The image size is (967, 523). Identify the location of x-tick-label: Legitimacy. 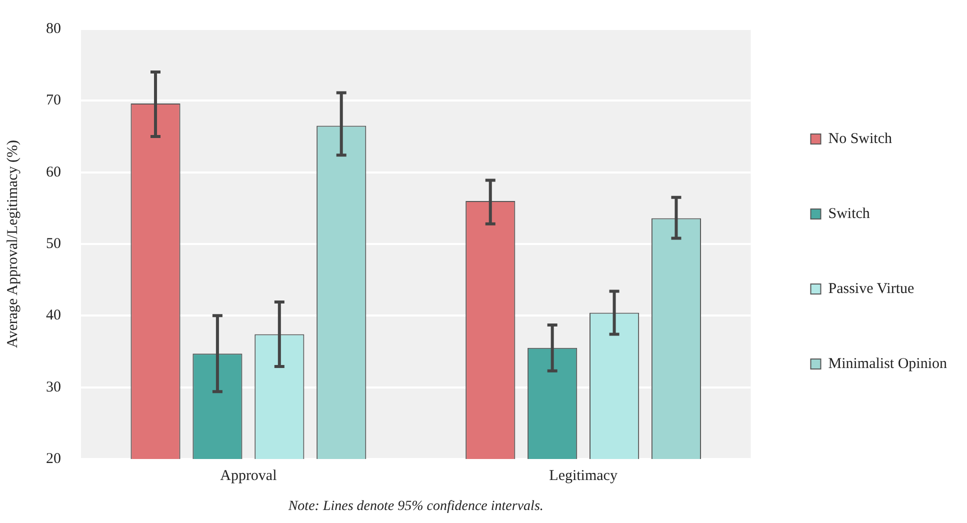
(583, 476).